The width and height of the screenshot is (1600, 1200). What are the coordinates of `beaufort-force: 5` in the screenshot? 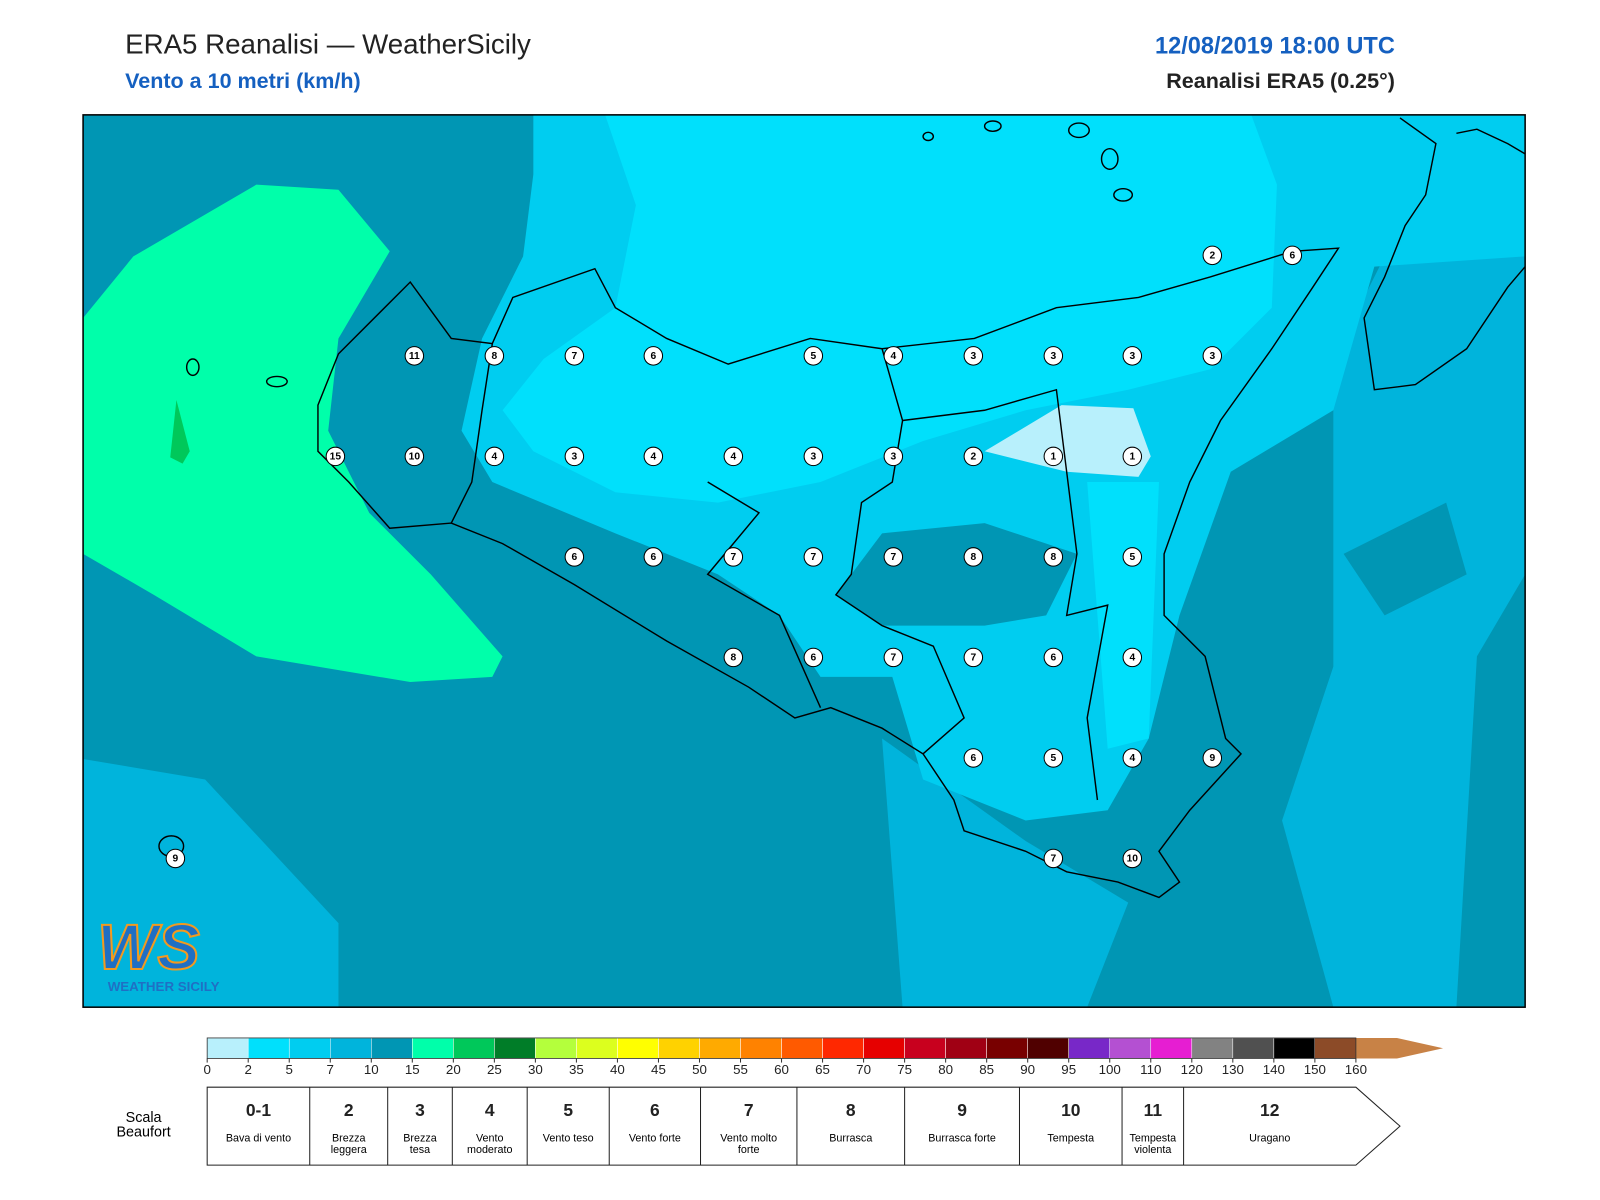 It's located at (568, 1110).